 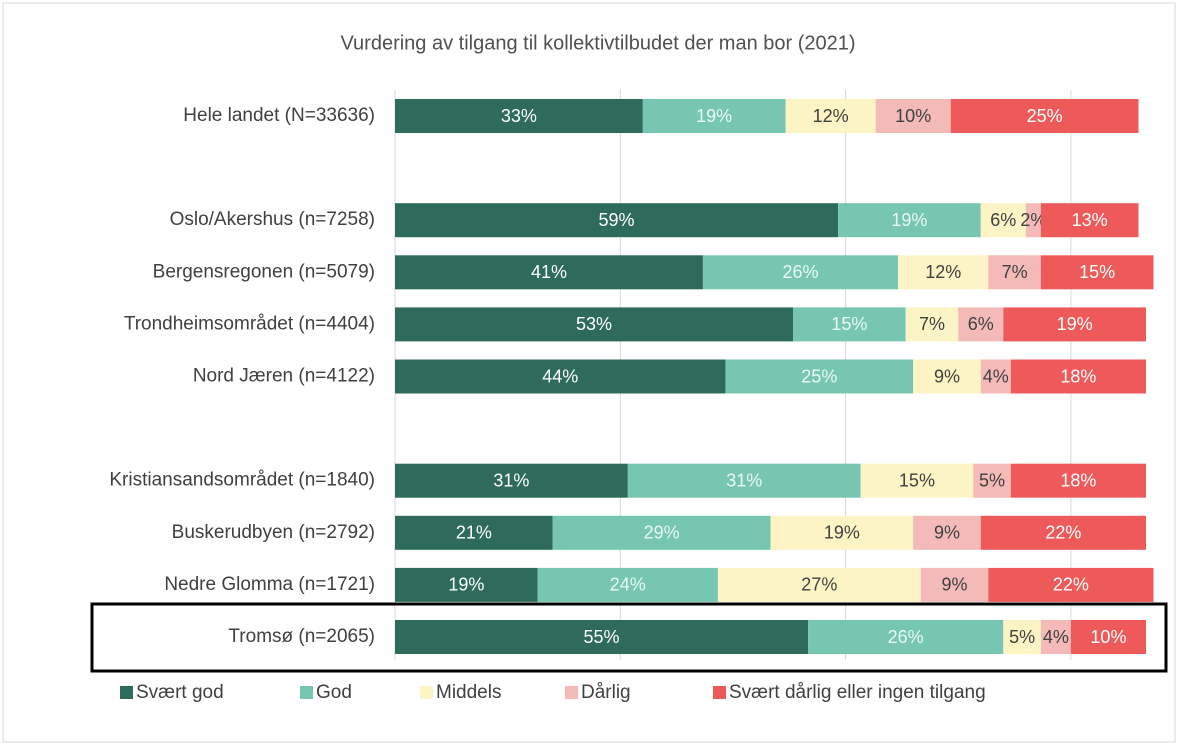 I want to click on data-label: 29%, so click(x=662, y=533).